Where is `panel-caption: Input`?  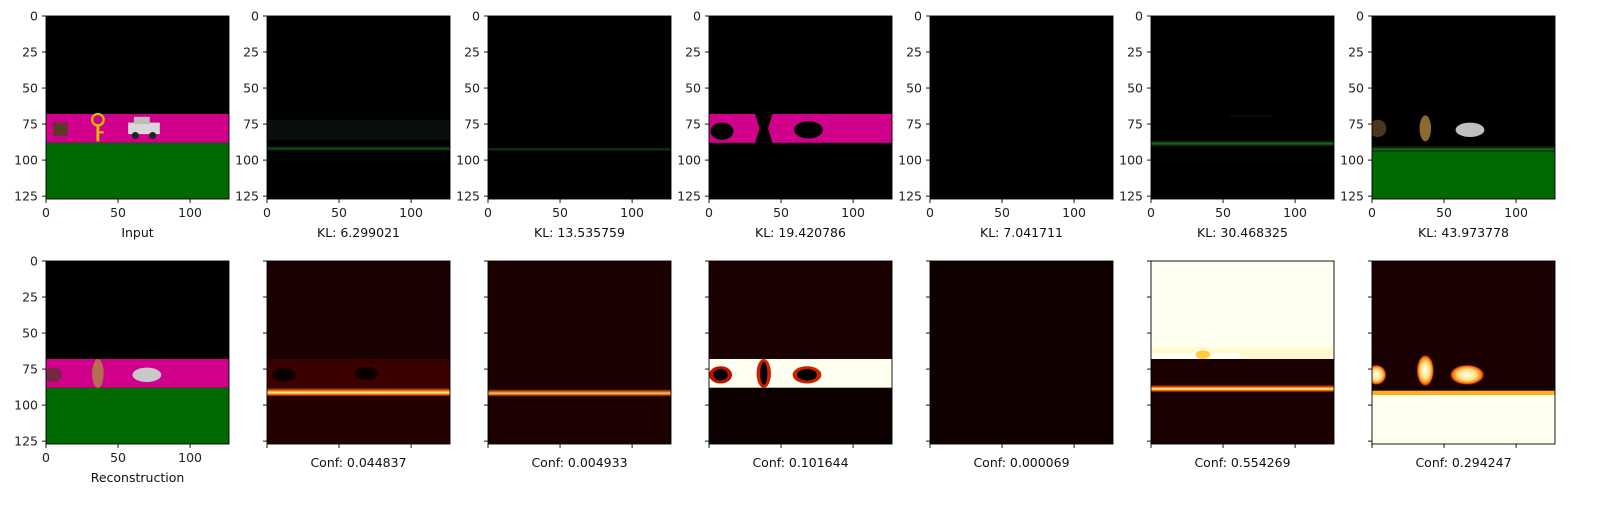
panel-caption: Input is located at coordinates (137, 232).